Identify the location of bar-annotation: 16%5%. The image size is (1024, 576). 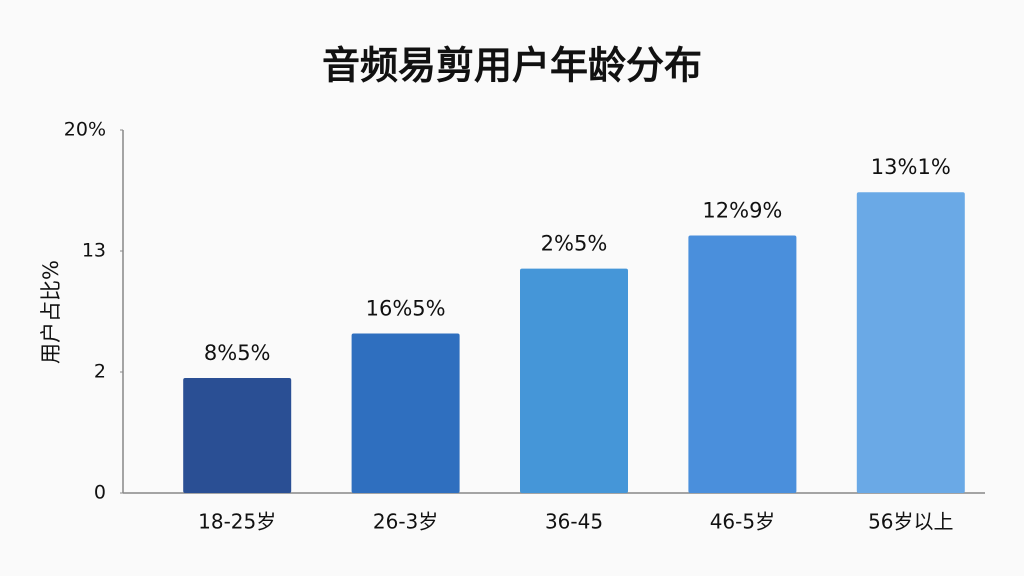
(406, 309).